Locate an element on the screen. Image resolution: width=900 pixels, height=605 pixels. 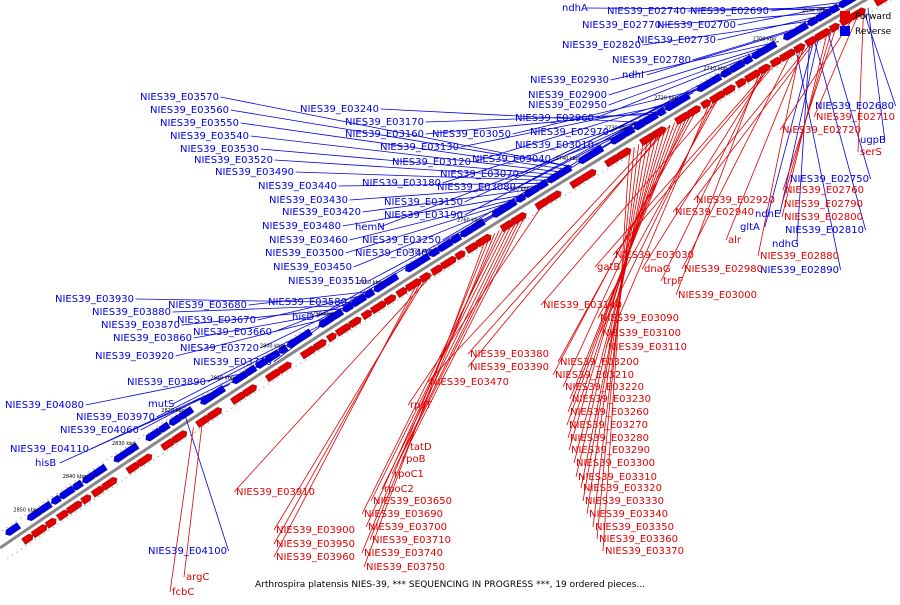
reverse-label-14: NIES39_E03010 is located at coordinates (554, 145).